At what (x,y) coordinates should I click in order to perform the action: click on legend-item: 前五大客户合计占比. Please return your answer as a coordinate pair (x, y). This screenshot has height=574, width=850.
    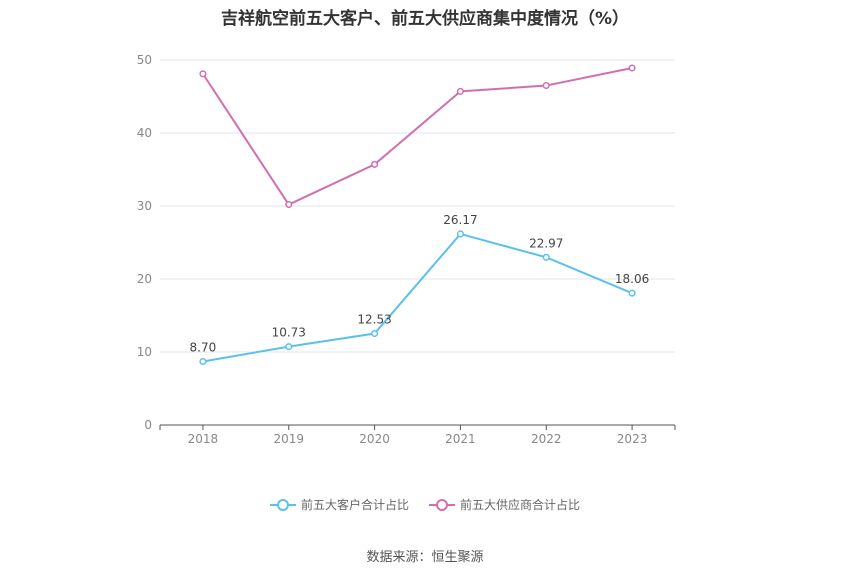
    Looking at the image, I should click on (339, 504).